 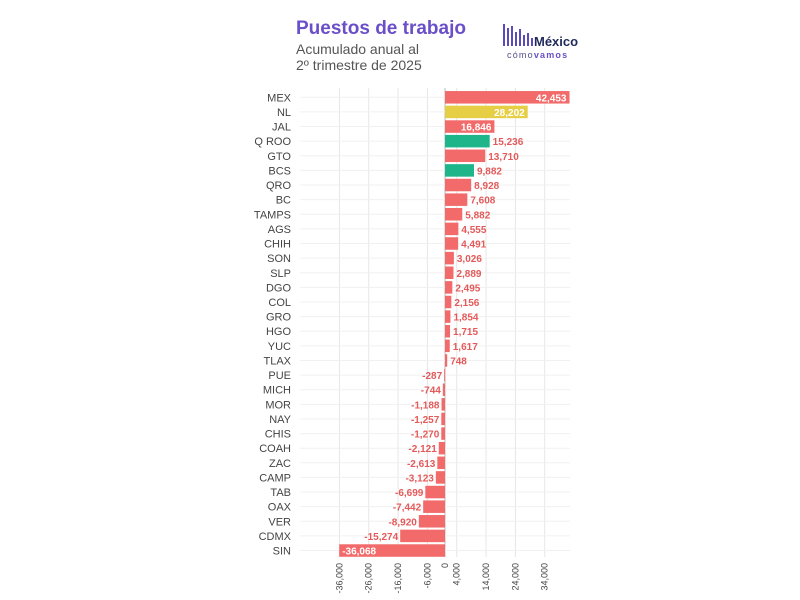 I want to click on category-label-15: GRO, so click(x=279, y=318).